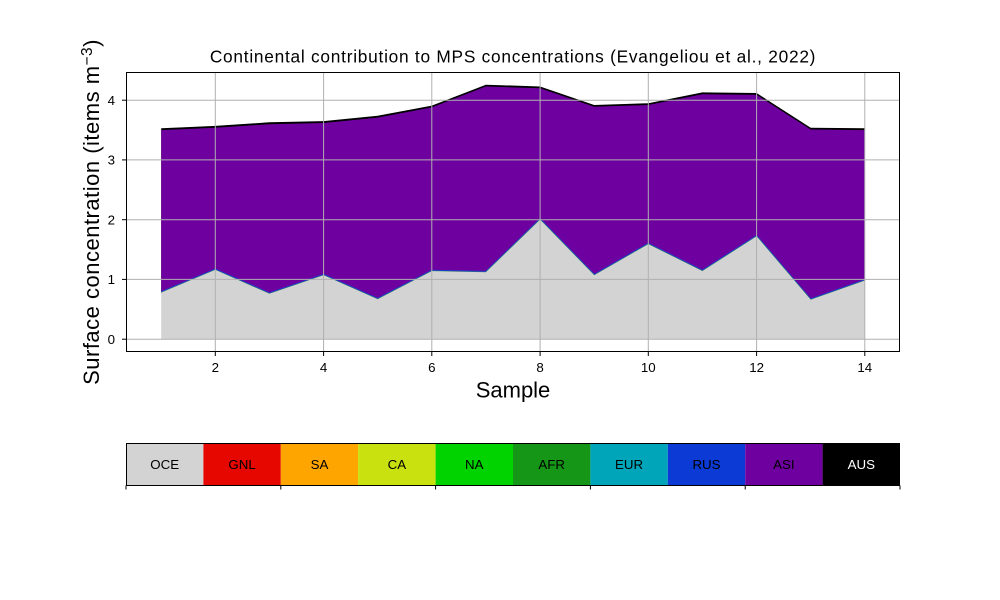  What do you see at coordinates (539, 367) in the screenshot?
I see `svg-text: 8` at bounding box center [539, 367].